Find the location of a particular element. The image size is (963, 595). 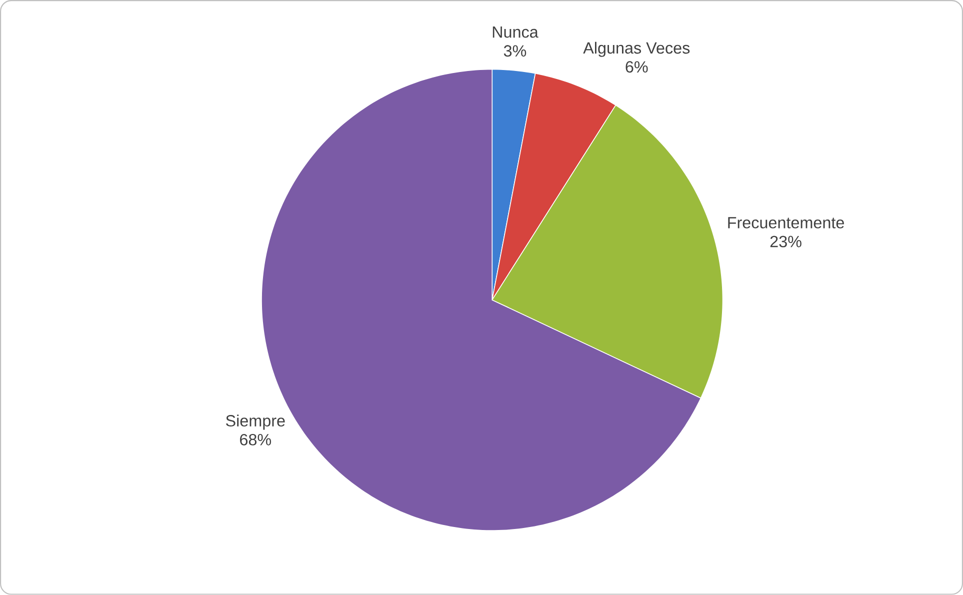

data-label: 6% is located at coordinates (637, 67).